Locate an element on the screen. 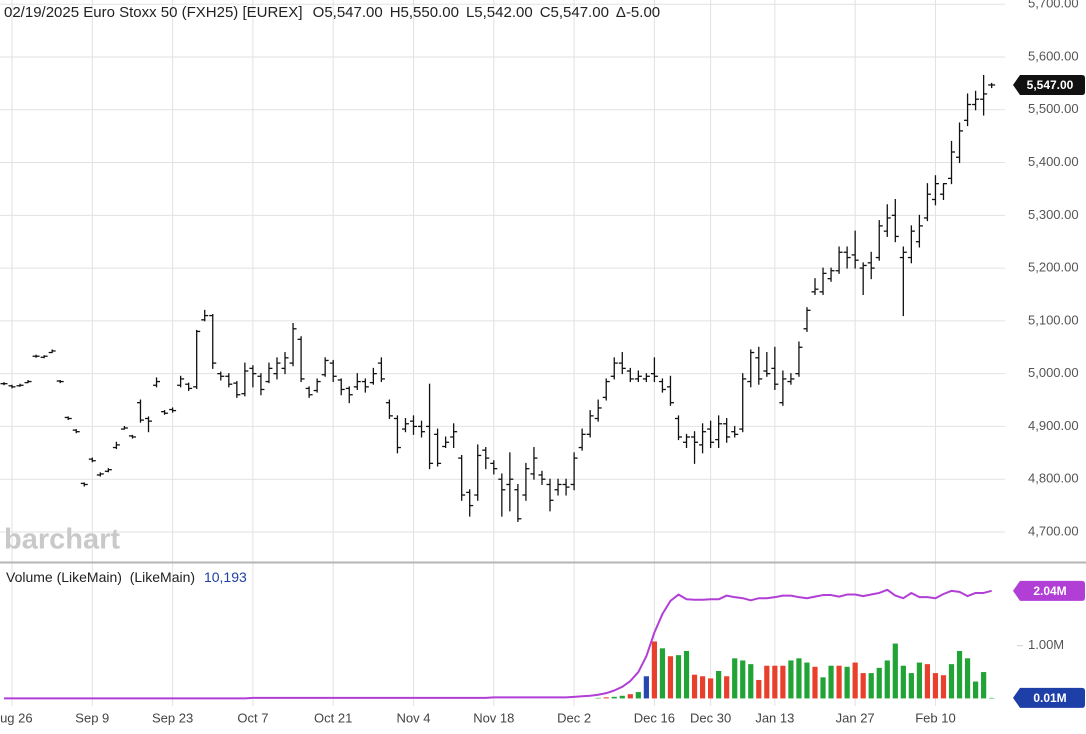 This screenshot has width=1086, height=734. y-tick-label: 5,400.00 is located at coordinates (1053, 161).